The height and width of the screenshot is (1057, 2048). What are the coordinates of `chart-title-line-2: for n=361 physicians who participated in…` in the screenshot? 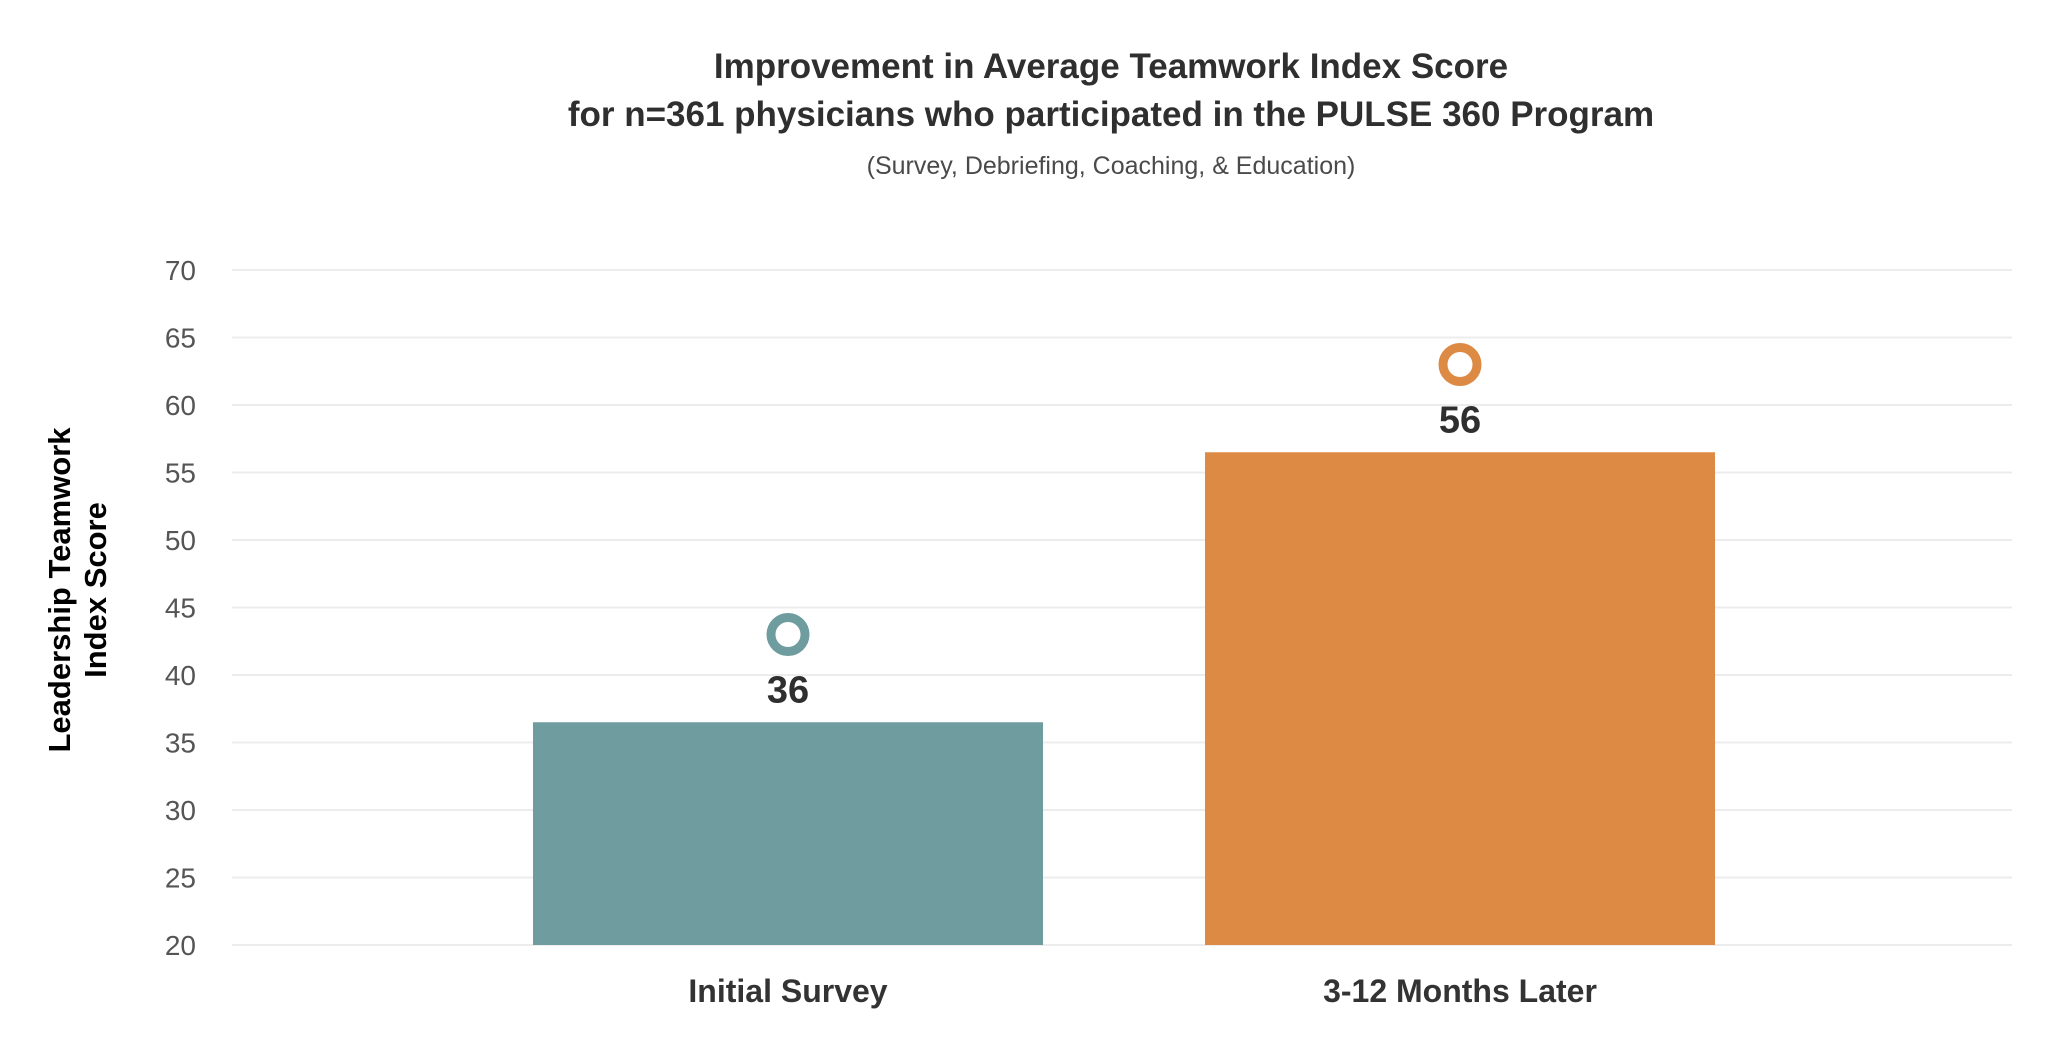 It's located at (1111, 114).